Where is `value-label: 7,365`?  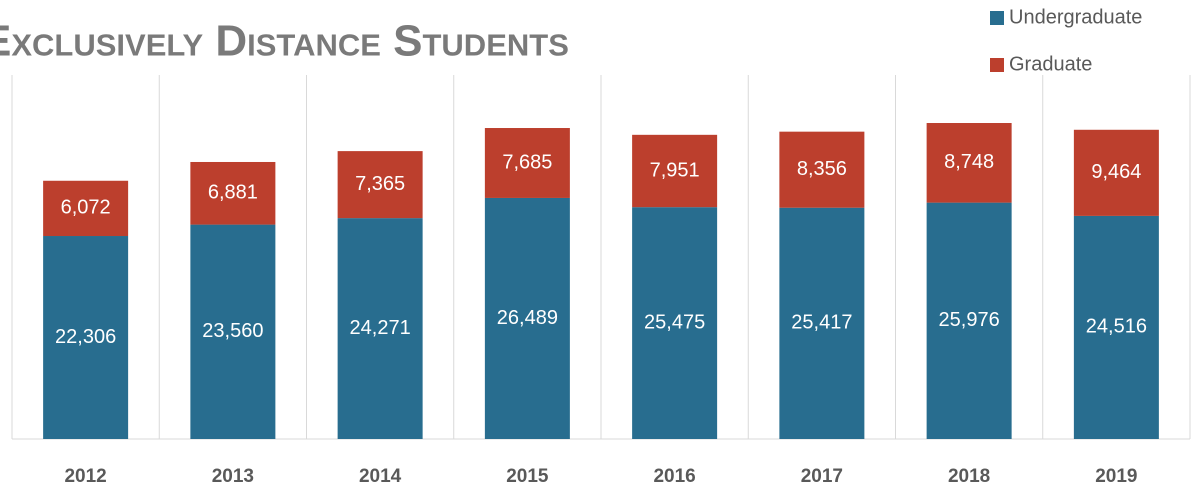
value-label: 7,365 is located at coordinates (380, 184).